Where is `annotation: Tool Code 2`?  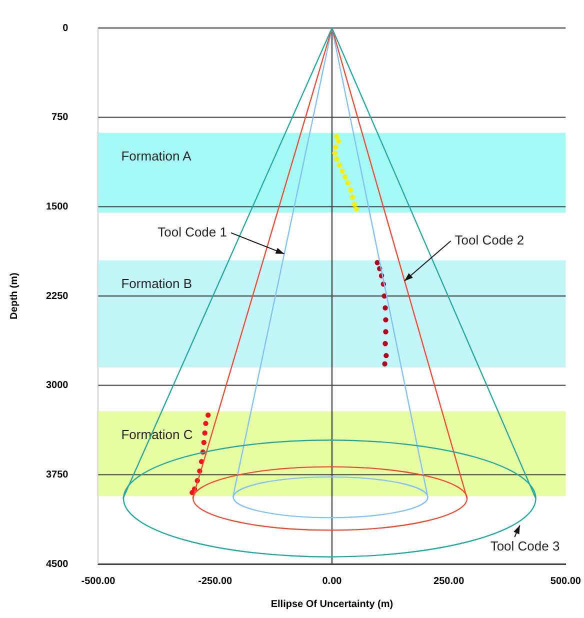
annotation: Tool Code 2 is located at coordinates (489, 240).